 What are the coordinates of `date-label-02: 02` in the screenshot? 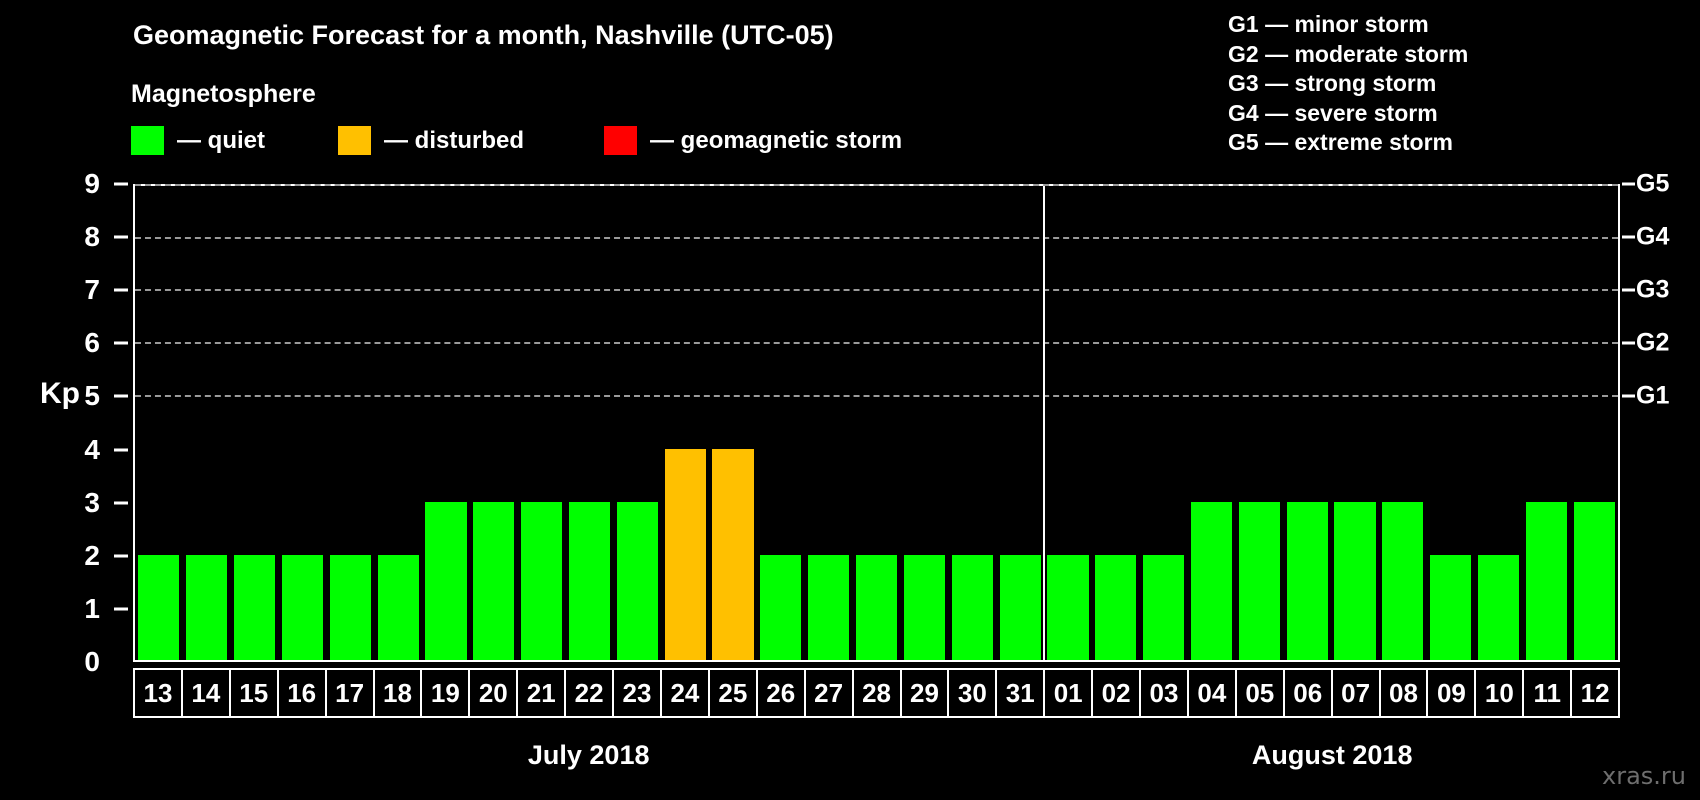 It's located at (1117, 693).